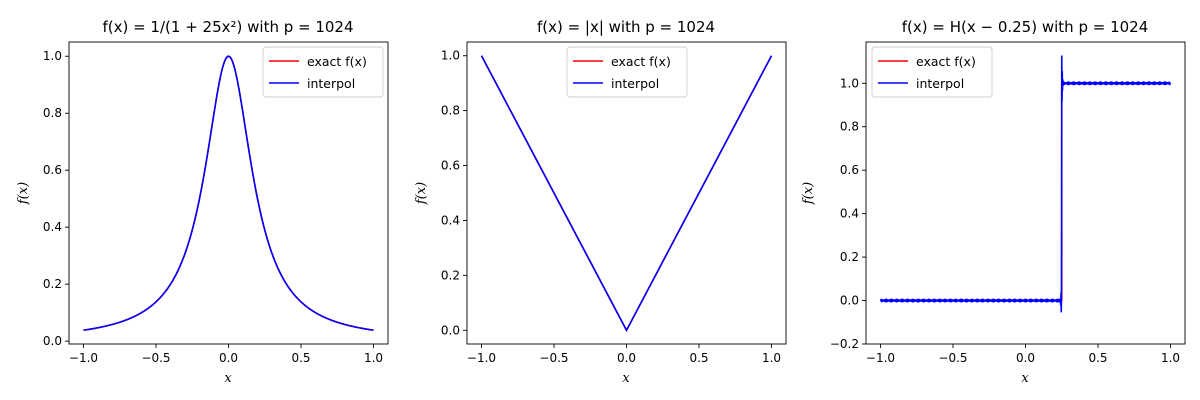 The image size is (1200, 400). Describe the element at coordinates (626, 27) in the screenshot. I see `panel-title: f(x) = |x| with p = 1024` at that location.